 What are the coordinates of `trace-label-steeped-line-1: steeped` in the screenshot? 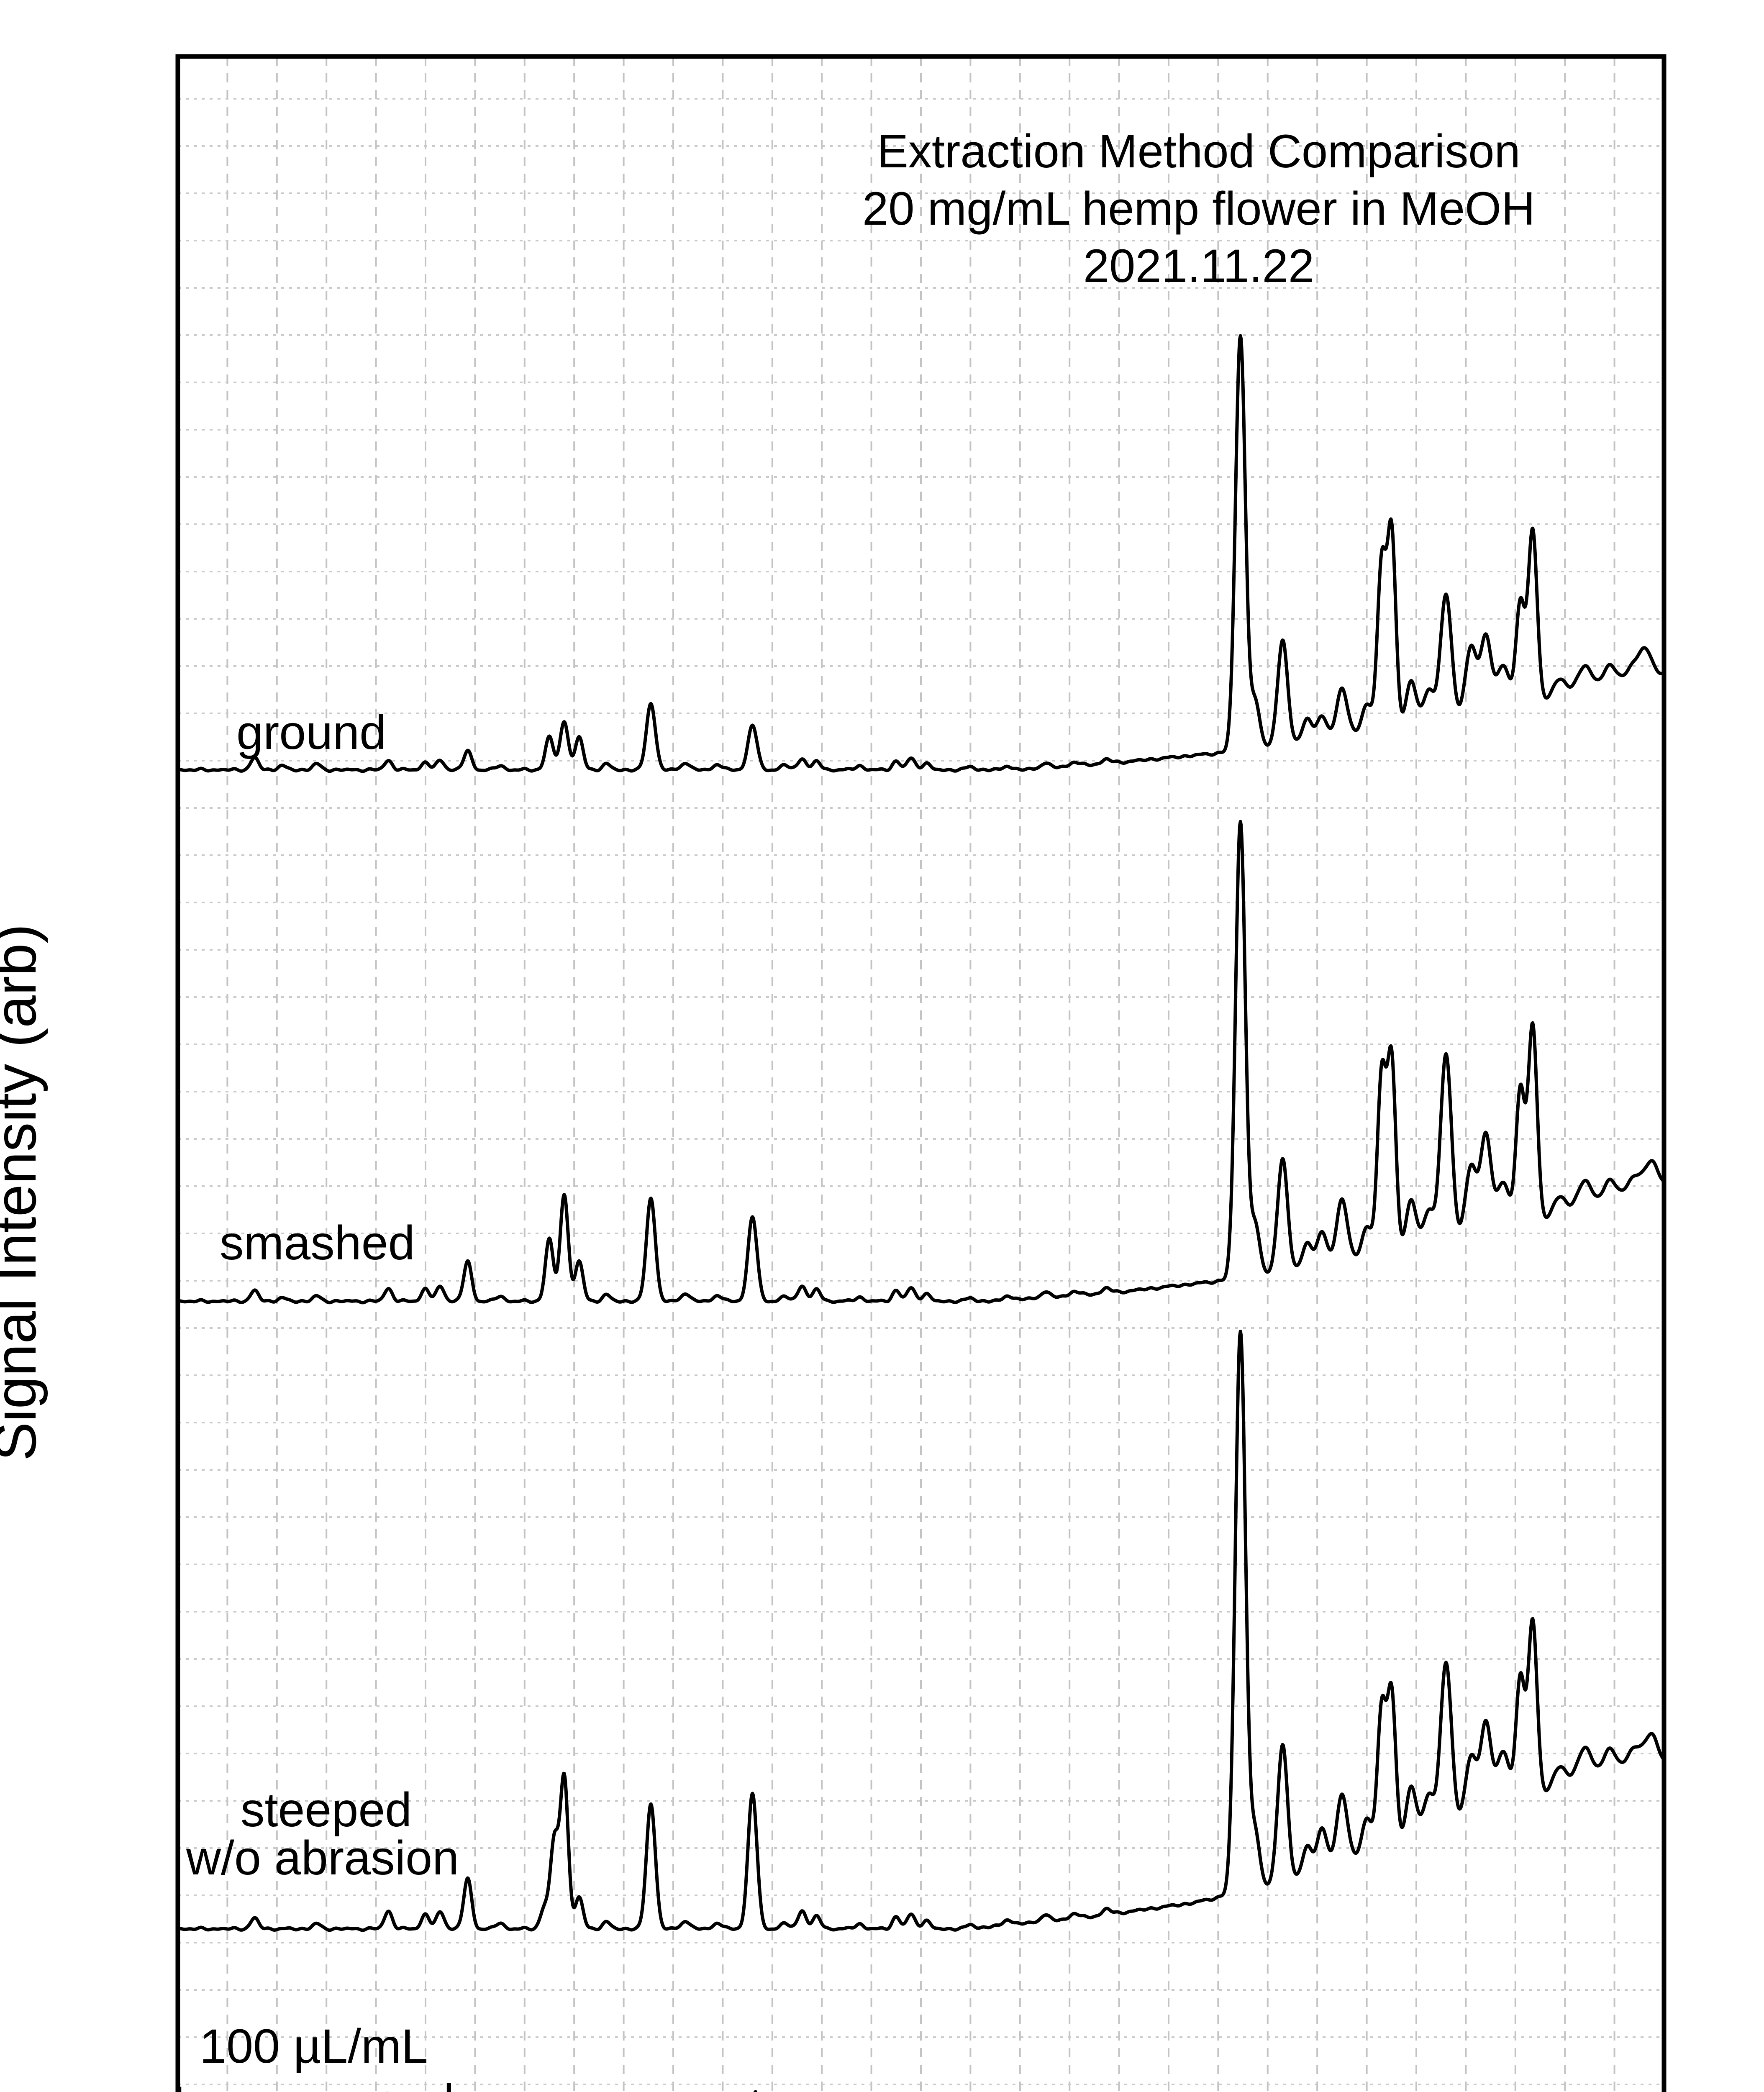 It's located at (326, 1810).